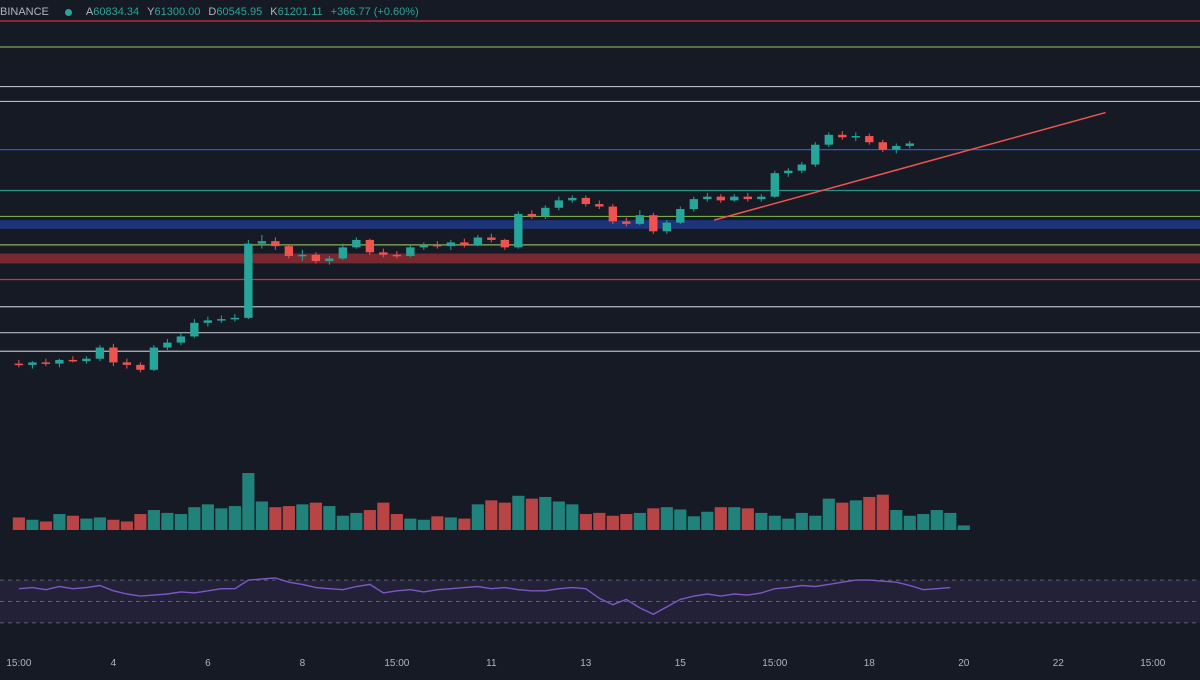 Image resolution: width=1200 pixels, height=680 pixels. I want to click on trendline-layer, so click(909, 166).